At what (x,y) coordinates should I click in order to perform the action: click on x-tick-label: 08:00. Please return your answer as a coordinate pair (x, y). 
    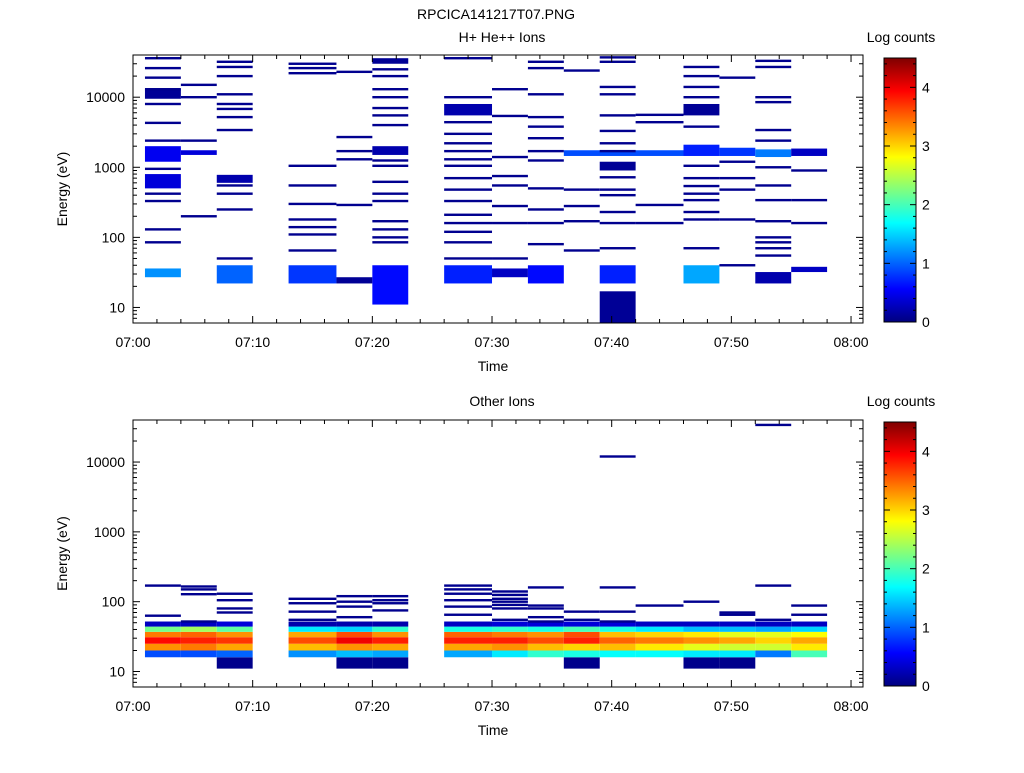
    Looking at the image, I should click on (851, 706).